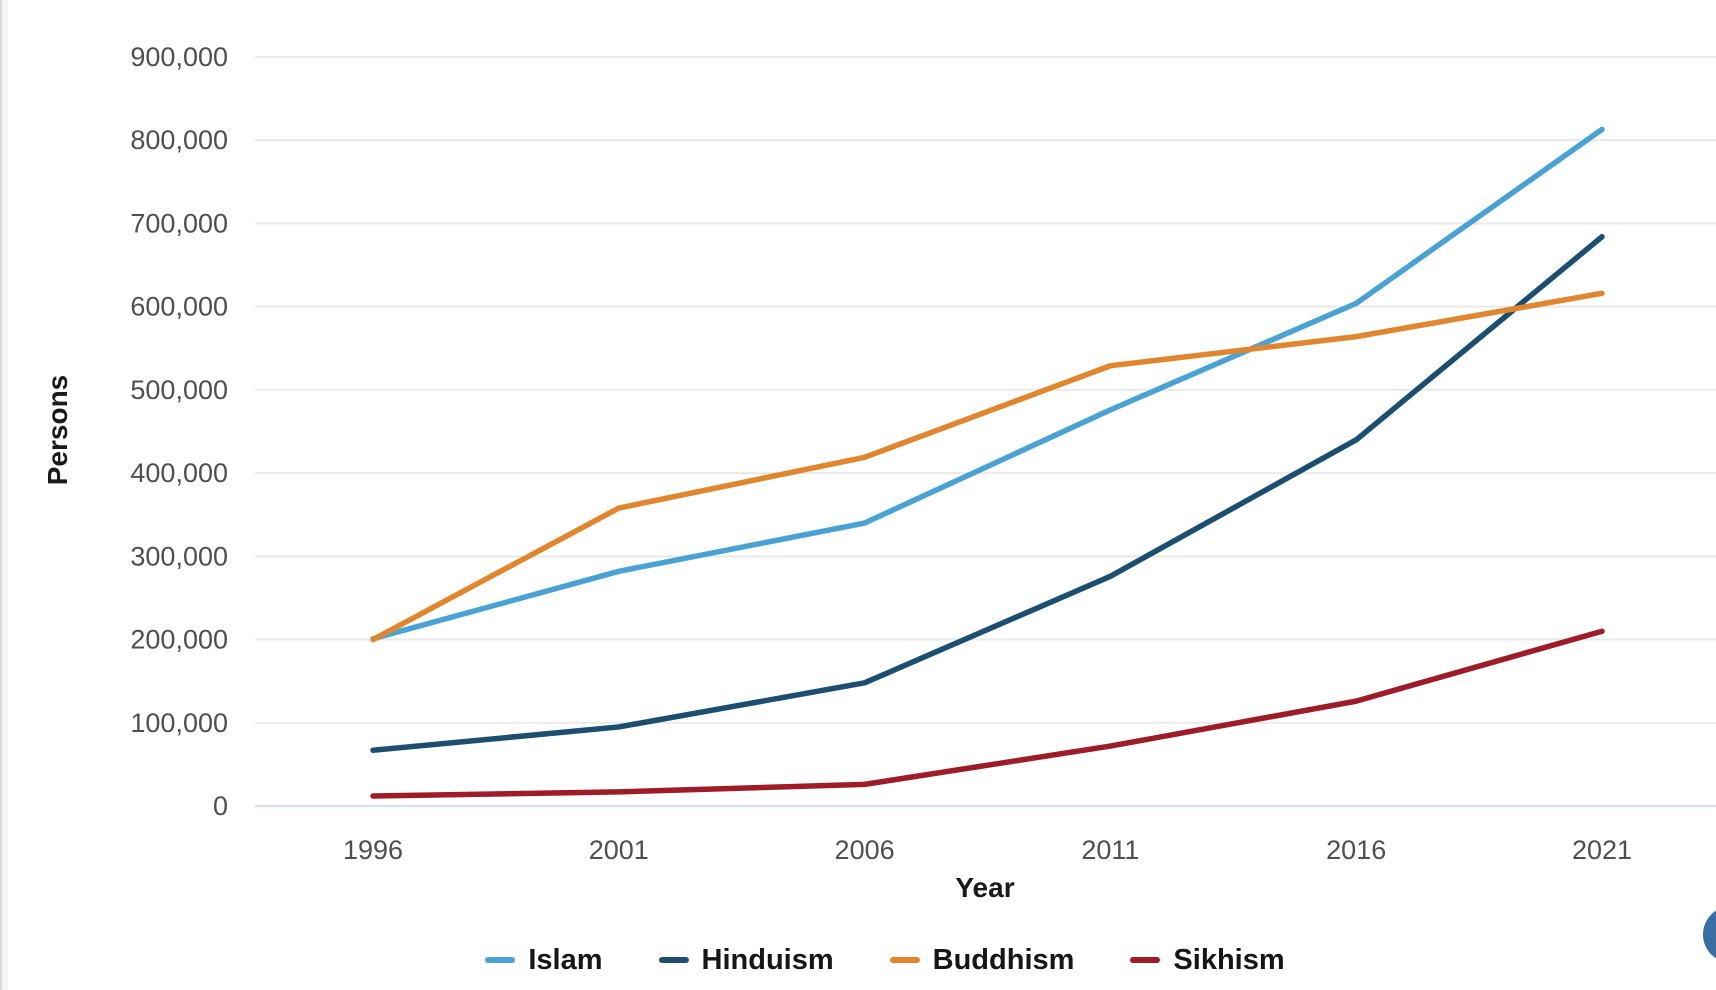 This screenshot has width=1716, height=990. Describe the element at coordinates (179, 390) in the screenshot. I see `y-tick-label: 500,000` at that location.